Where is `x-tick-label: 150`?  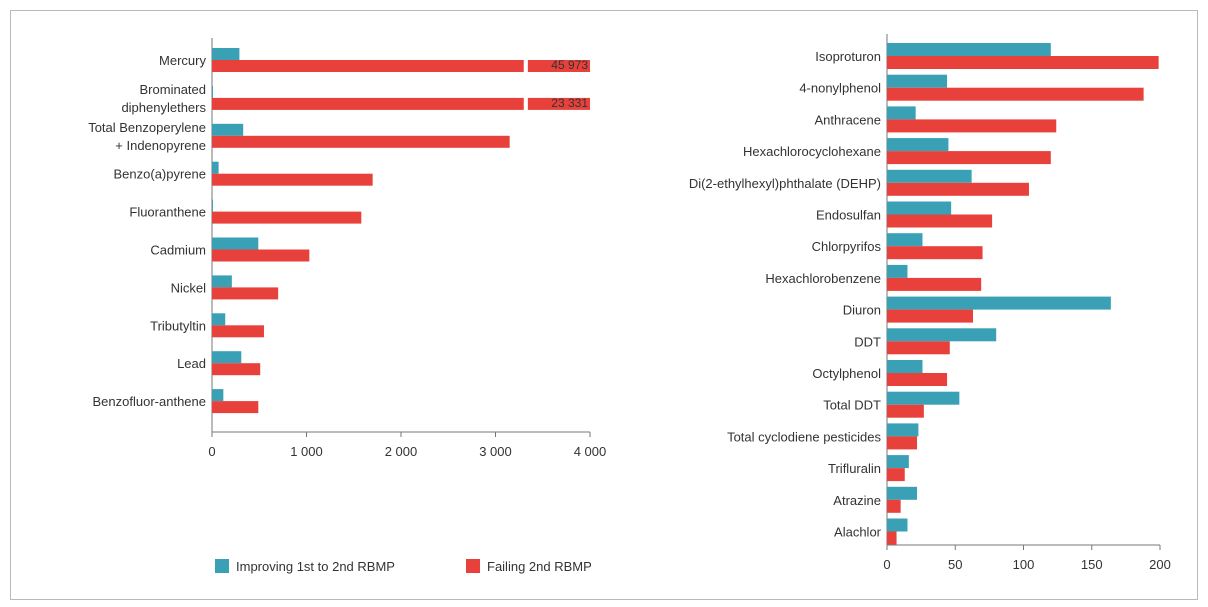 x-tick-label: 150 is located at coordinates (1092, 564).